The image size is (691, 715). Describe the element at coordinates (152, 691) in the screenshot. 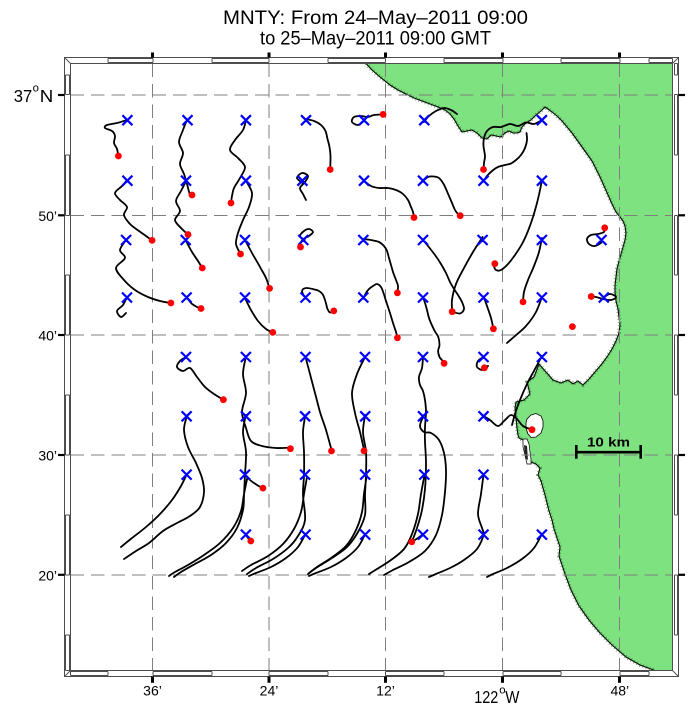

I see `svg-text: 36’` at that location.